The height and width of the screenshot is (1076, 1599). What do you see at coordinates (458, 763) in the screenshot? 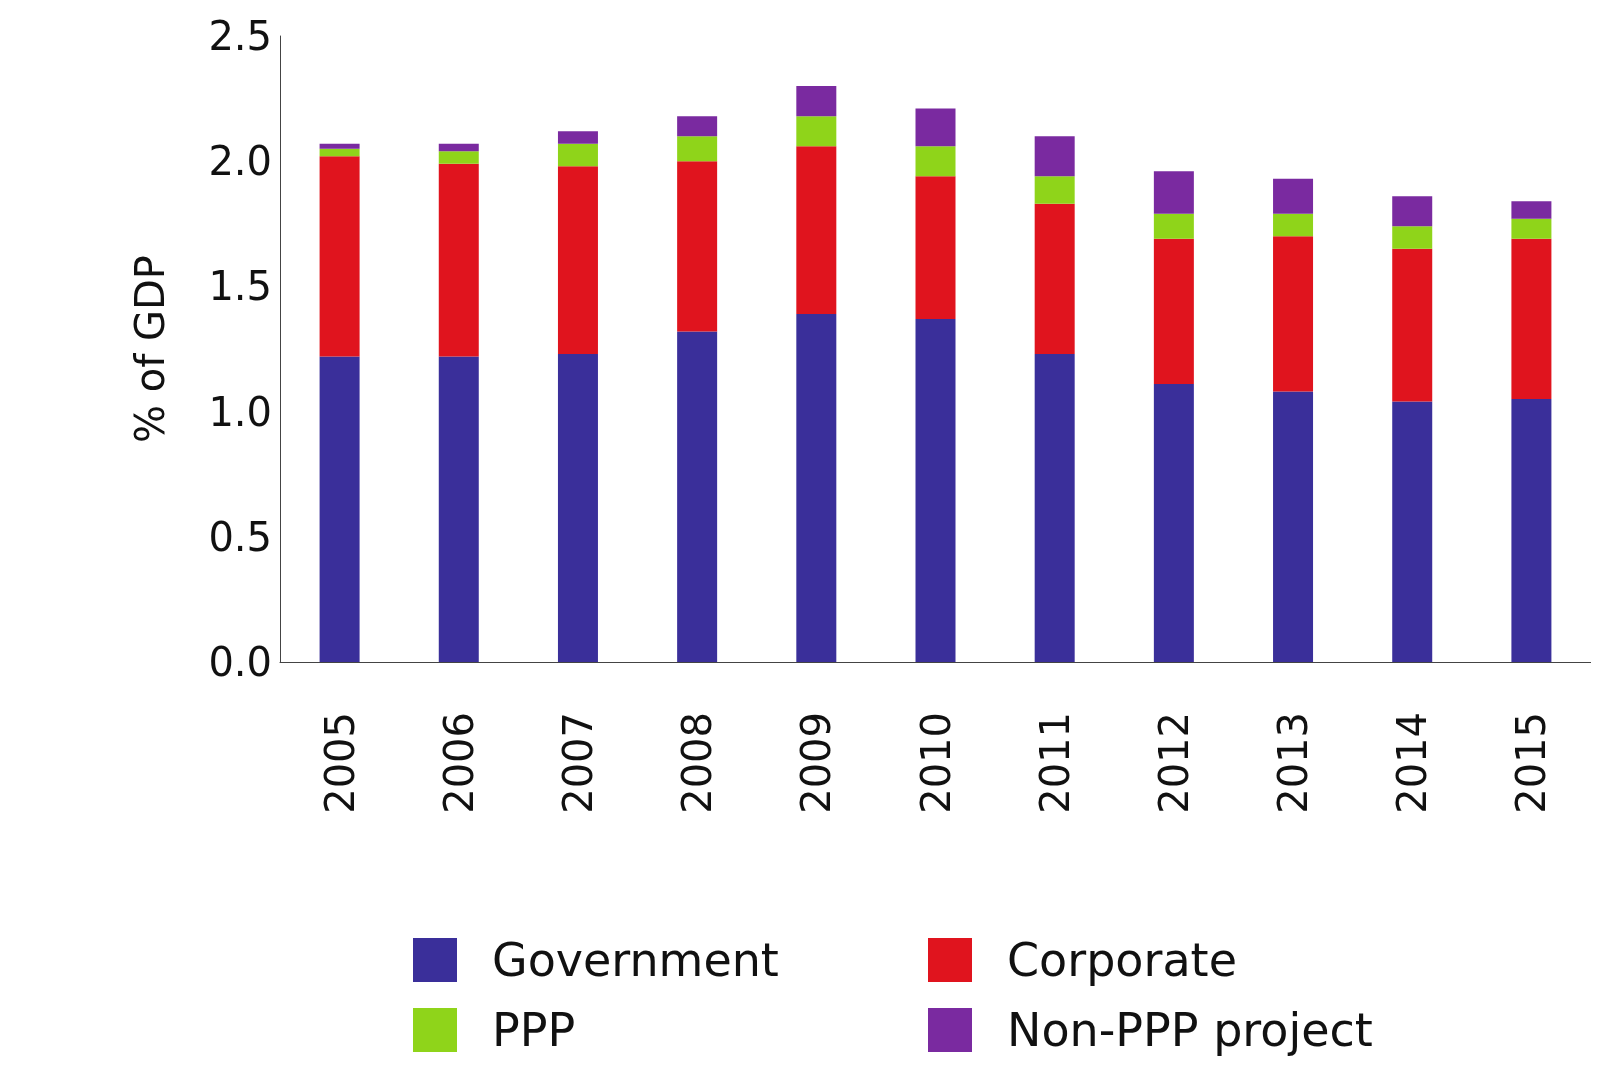
I see `x-tick-label: 2006` at bounding box center [458, 763].